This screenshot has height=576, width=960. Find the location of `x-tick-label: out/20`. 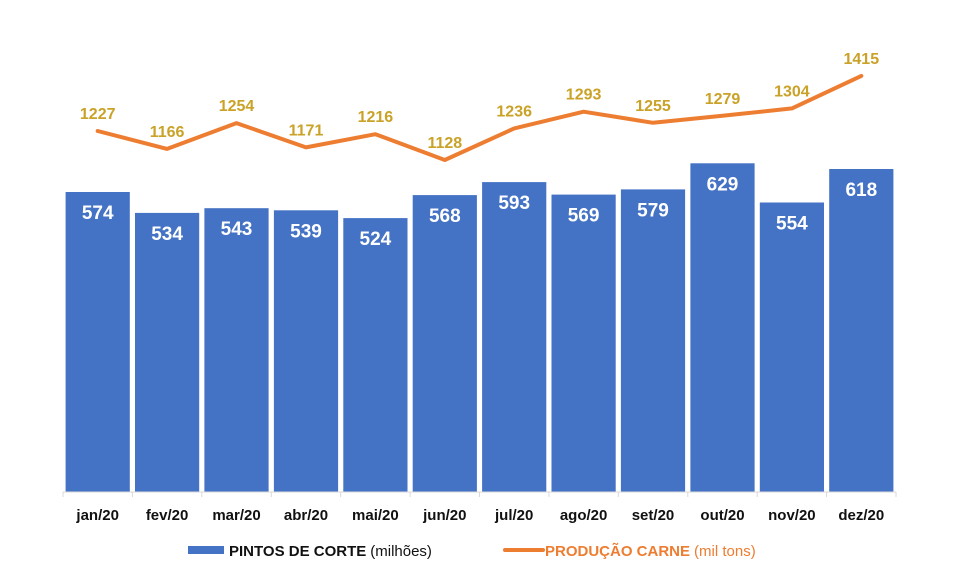

x-tick-label: out/20 is located at coordinates (722, 515).